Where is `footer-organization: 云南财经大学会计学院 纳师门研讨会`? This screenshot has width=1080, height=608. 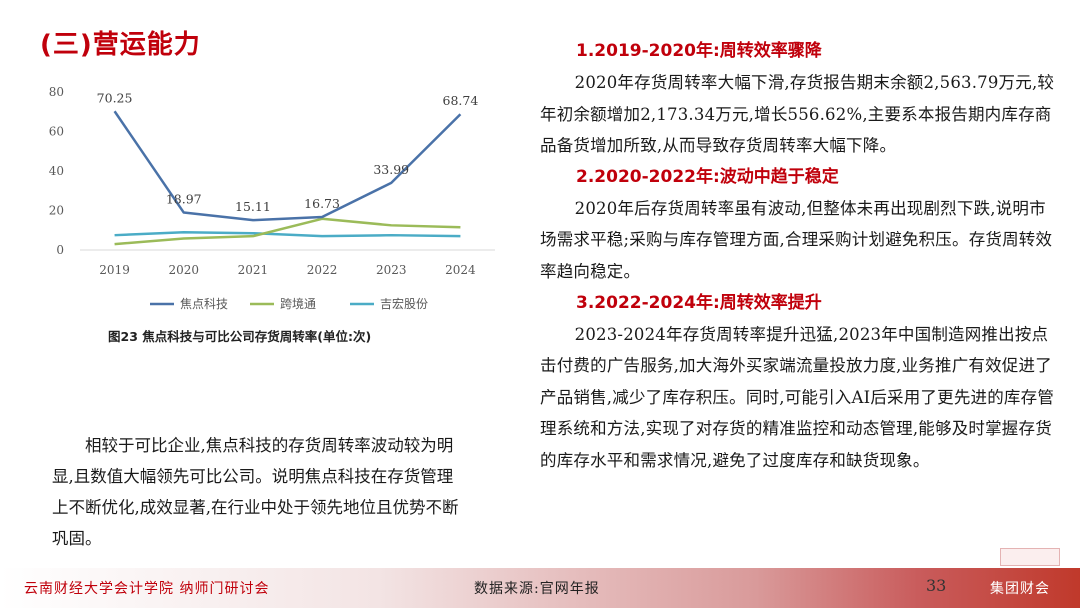
footer-organization: 云南财经大学会计学院 纳师门研讨会 is located at coordinates (147, 589).